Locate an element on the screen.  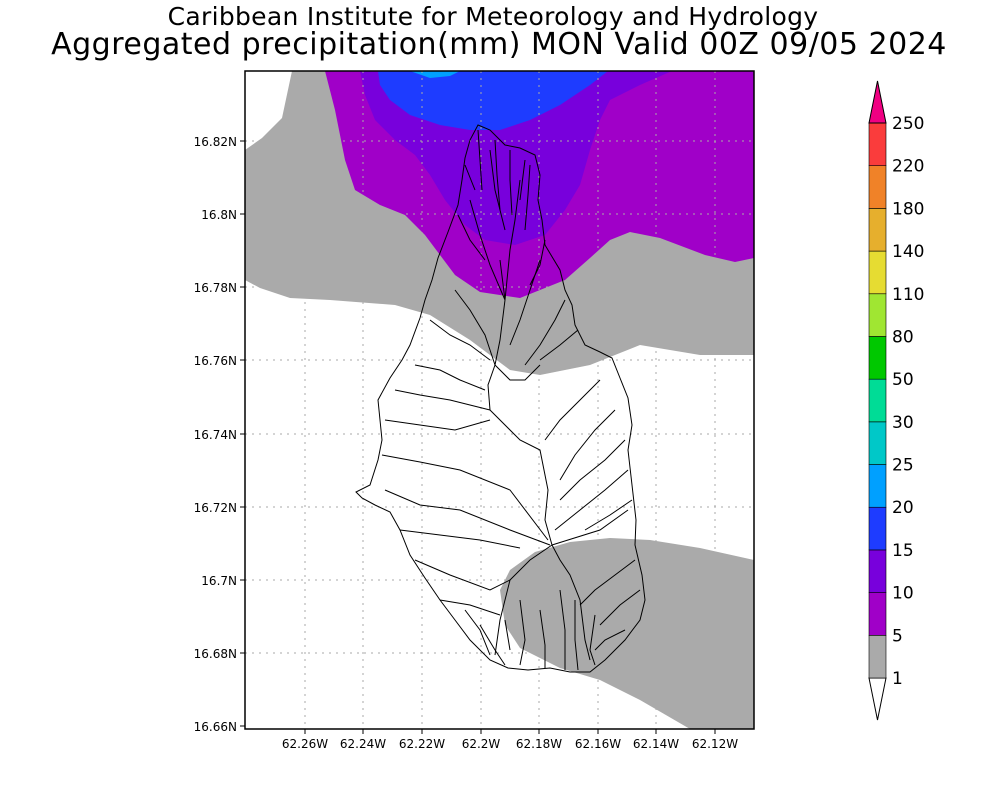
river-lines-north is located at coordinates (504, 257).